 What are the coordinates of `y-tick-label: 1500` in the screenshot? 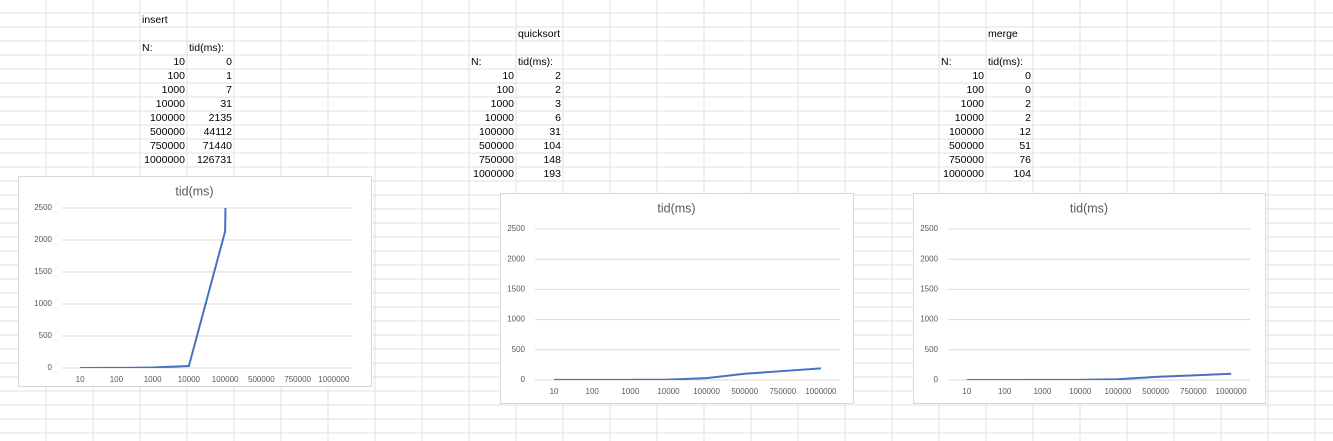 It's located at (43, 271).